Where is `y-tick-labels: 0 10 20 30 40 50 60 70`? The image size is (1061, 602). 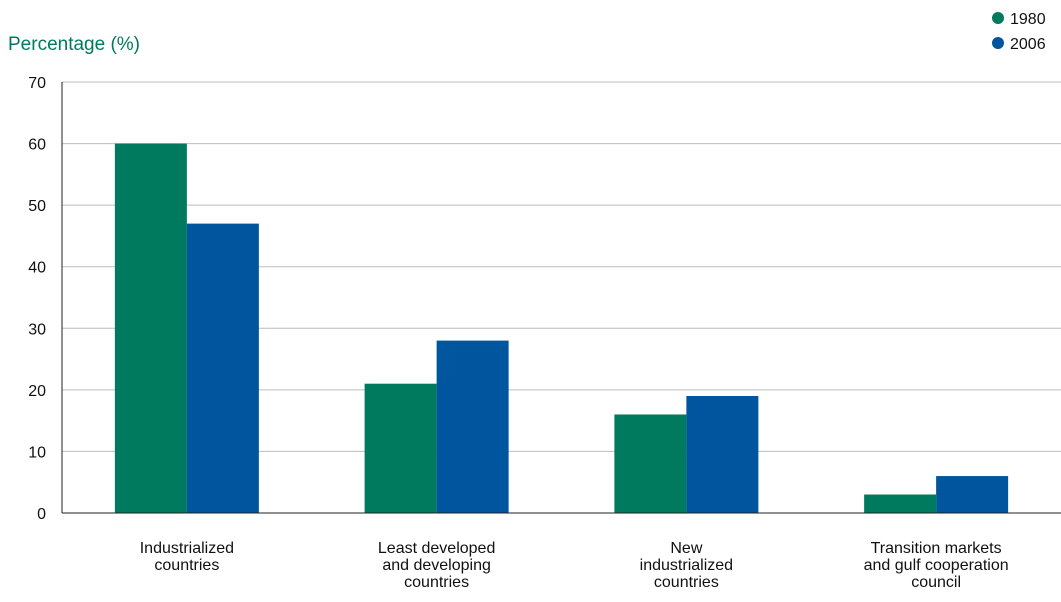
y-tick-labels: 0 10 20 30 40 50 60 70 is located at coordinates (37, 299).